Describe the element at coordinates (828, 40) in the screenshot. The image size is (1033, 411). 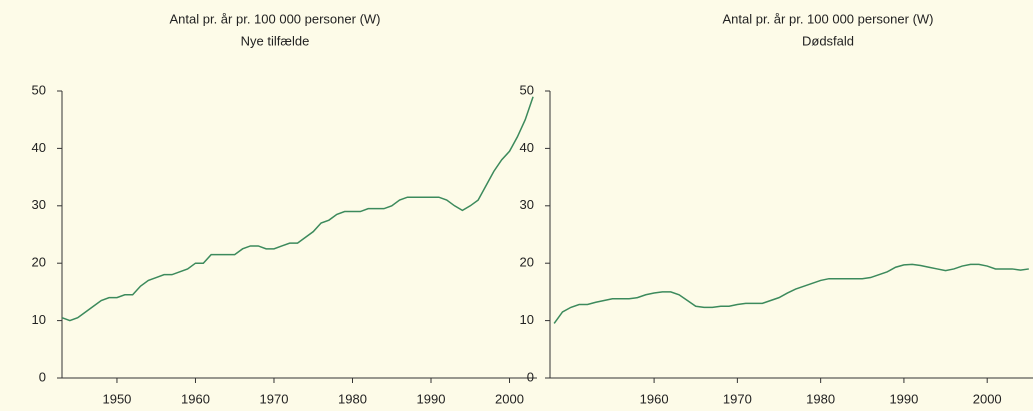
I see `chart-subtitle: Dødsfald` at that location.